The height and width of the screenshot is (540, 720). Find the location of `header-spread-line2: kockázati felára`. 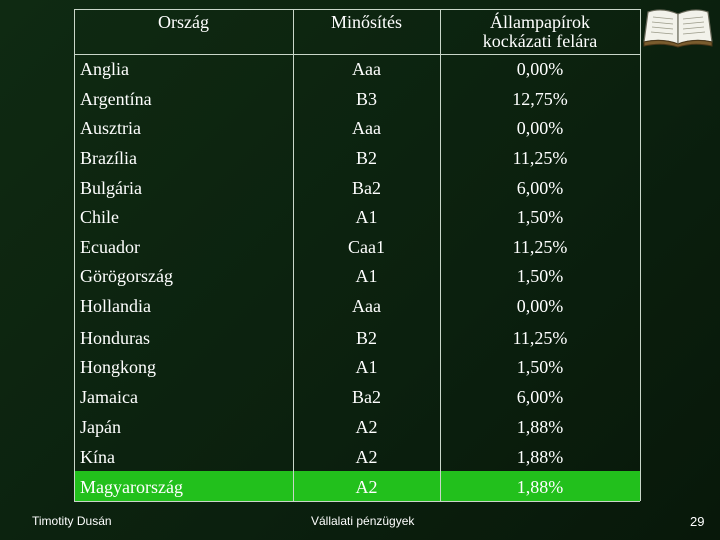

header-spread-line2: kockázati felára is located at coordinates (540, 41).